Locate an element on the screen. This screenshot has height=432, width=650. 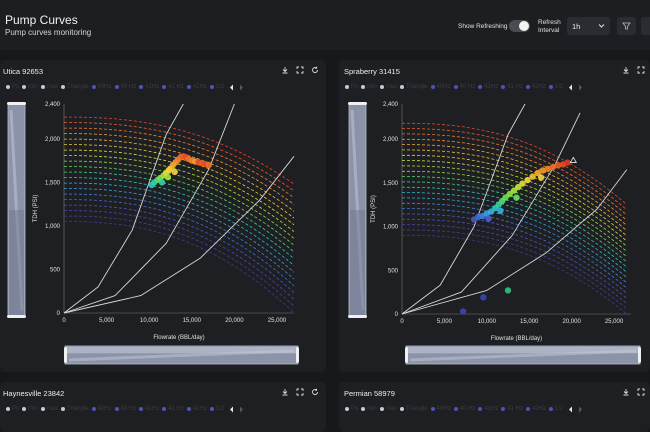
more-button is located at coordinates (645, 26).